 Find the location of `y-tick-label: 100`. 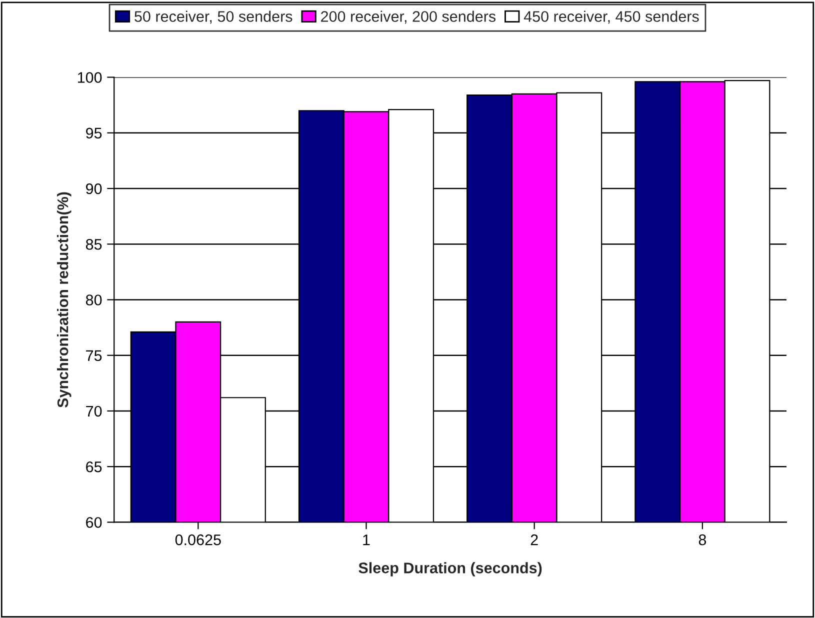

y-tick-label: 100 is located at coordinates (90, 77).